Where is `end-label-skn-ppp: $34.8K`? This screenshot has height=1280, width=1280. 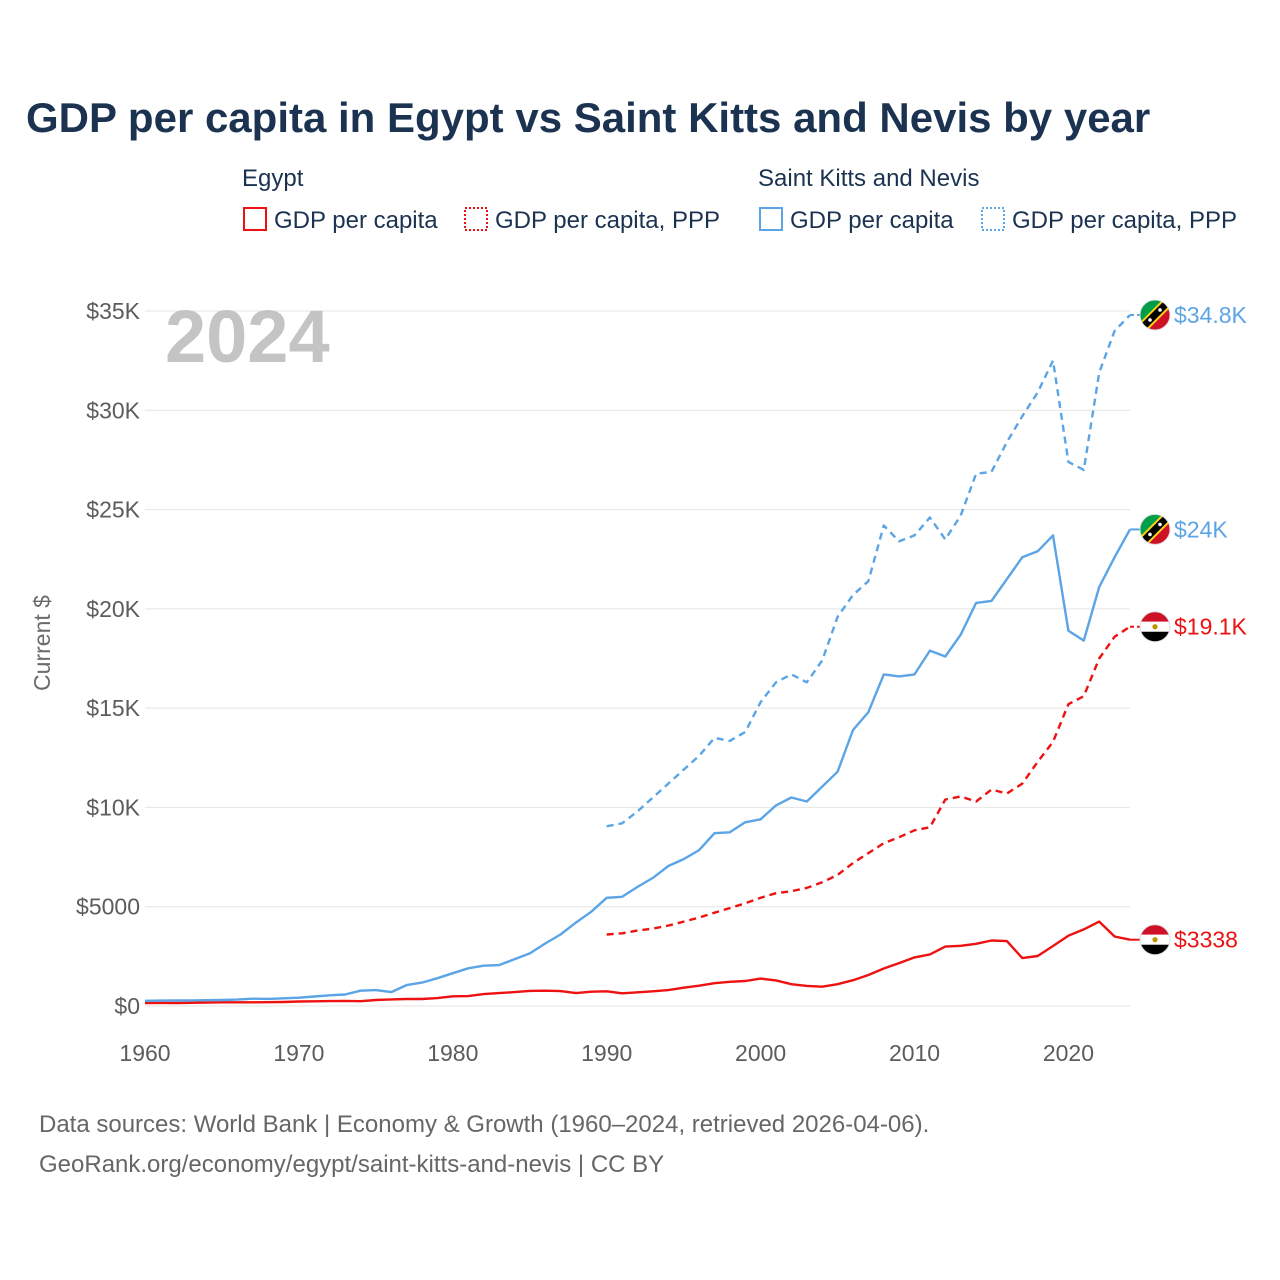 end-label-skn-ppp: $34.8K is located at coordinates (1211, 315).